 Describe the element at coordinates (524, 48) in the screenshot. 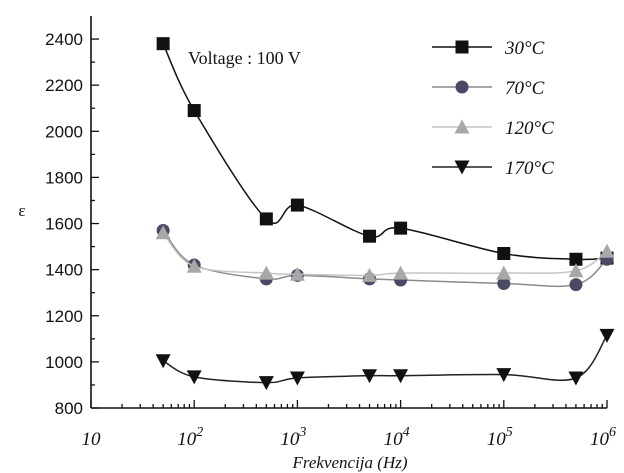

I see `legend-label: 30°C` at that location.